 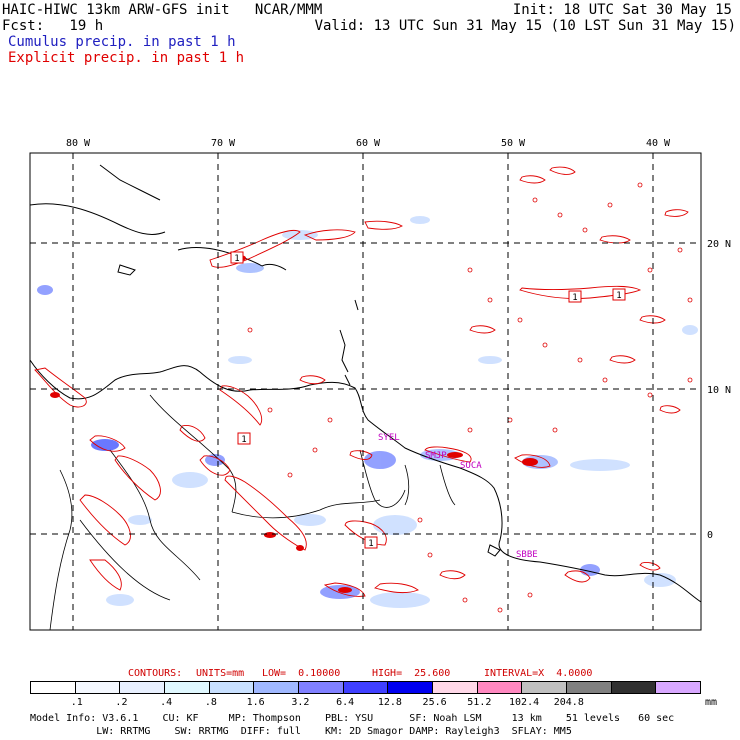 What do you see at coordinates (300, 702) in the screenshot?
I see `legend-tick-label: 3.2` at bounding box center [300, 702].